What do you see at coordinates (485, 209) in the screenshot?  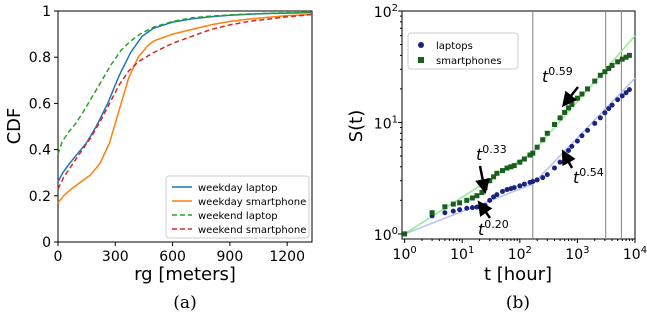 I see `annotation-arrow` at bounding box center [485, 209].